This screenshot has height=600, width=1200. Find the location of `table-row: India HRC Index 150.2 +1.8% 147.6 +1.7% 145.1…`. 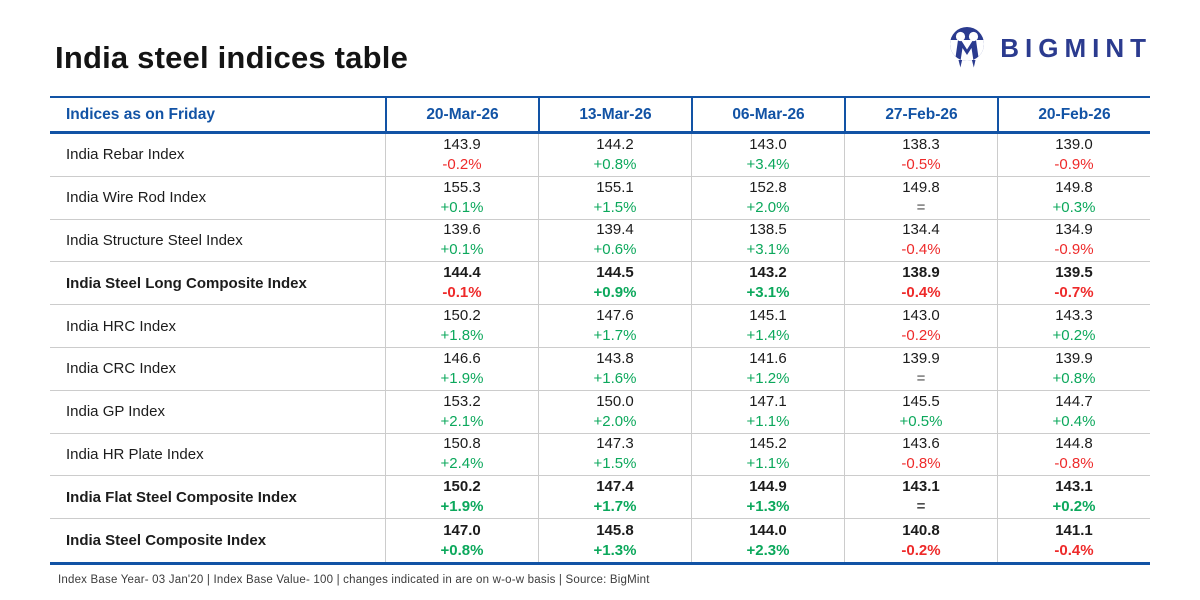

table-row: India HRC Index 150.2 +1.8% 147.6 +1.7% 145.1… is located at coordinates (600, 326).